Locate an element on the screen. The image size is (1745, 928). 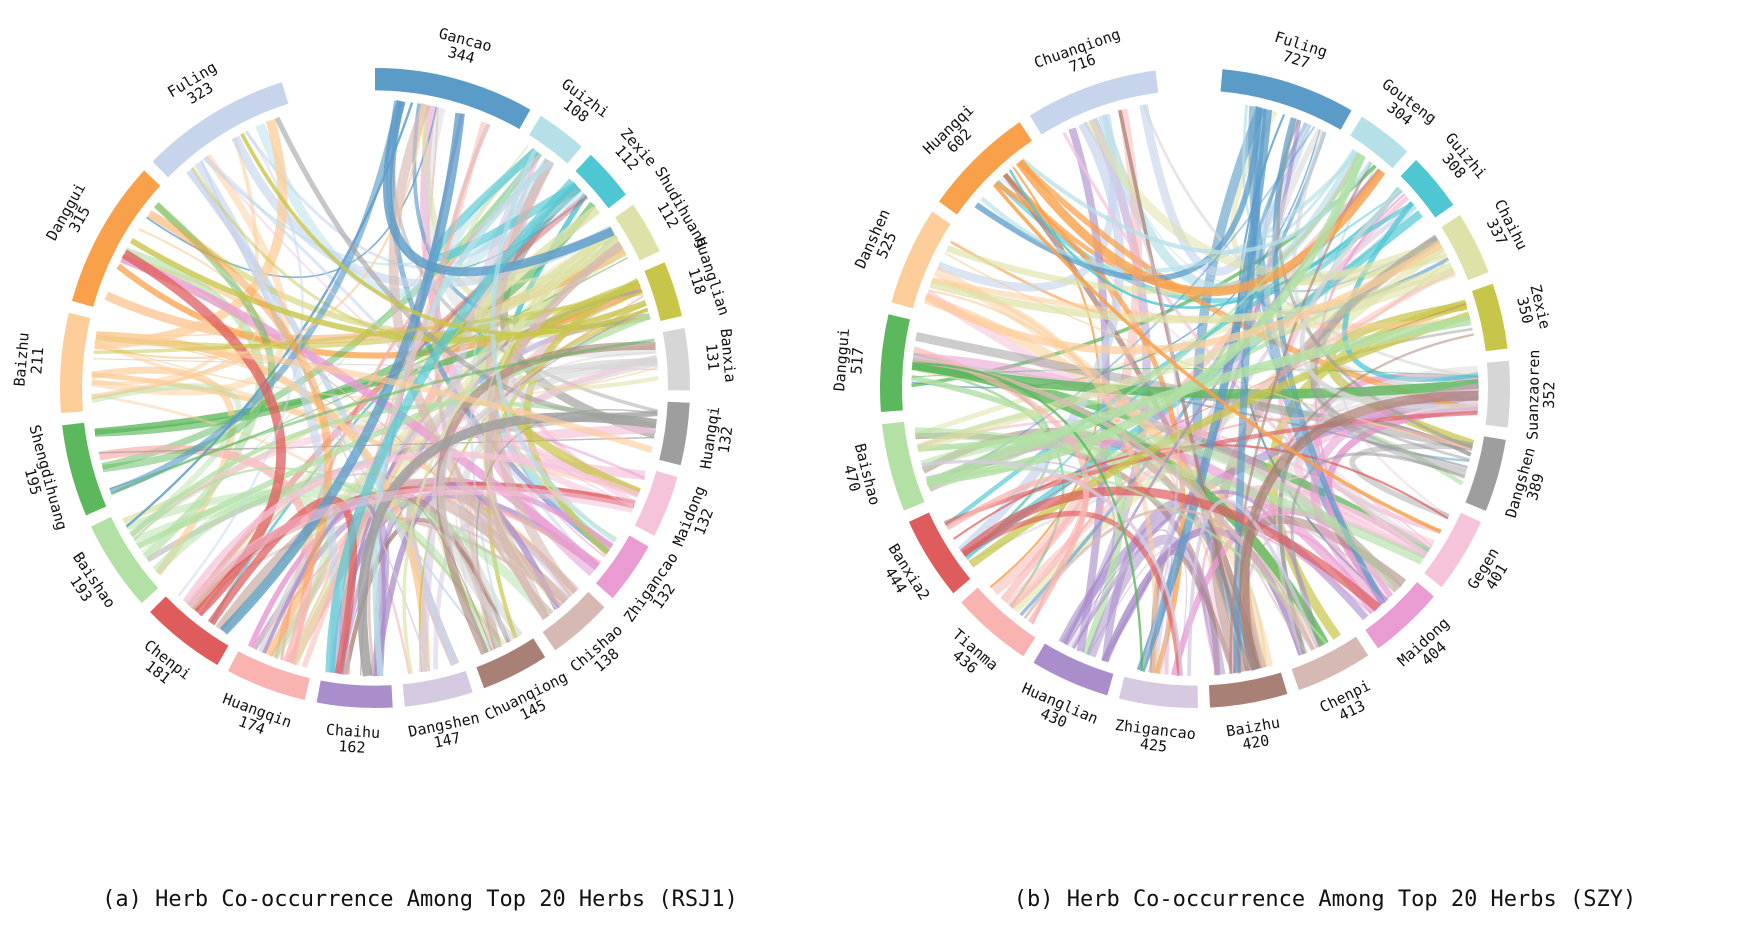
herb-arc-chuanqiong is located at coordinates (511, 663).